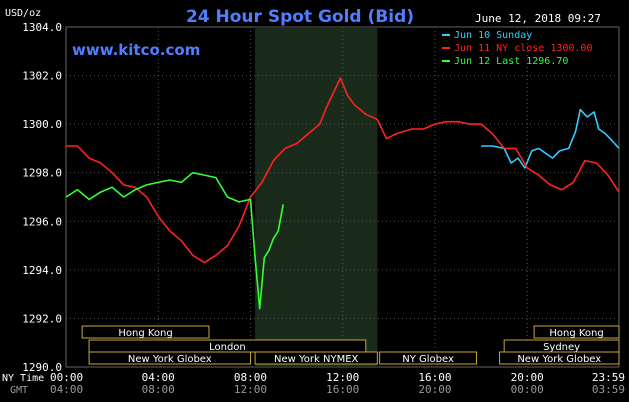  What do you see at coordinates (19, 390) in the screenshot?
I see `x-axis-gmt-label: GMT` at bounding box center [19, 390].